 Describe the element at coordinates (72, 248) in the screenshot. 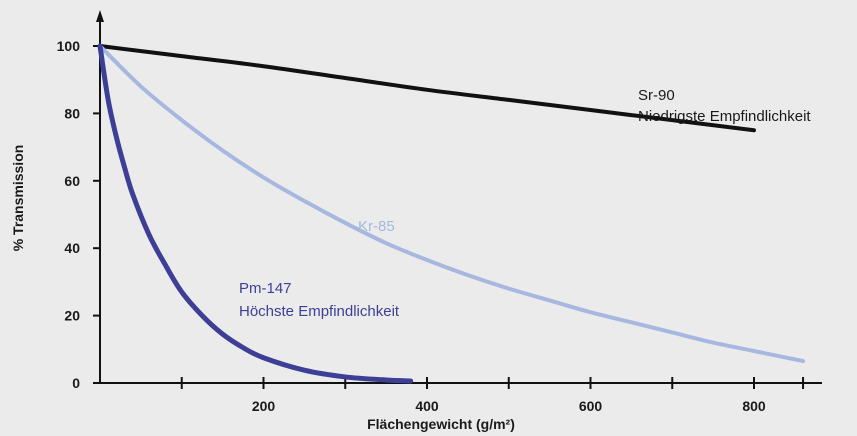

I see `y-tick-label: 40` at that location.